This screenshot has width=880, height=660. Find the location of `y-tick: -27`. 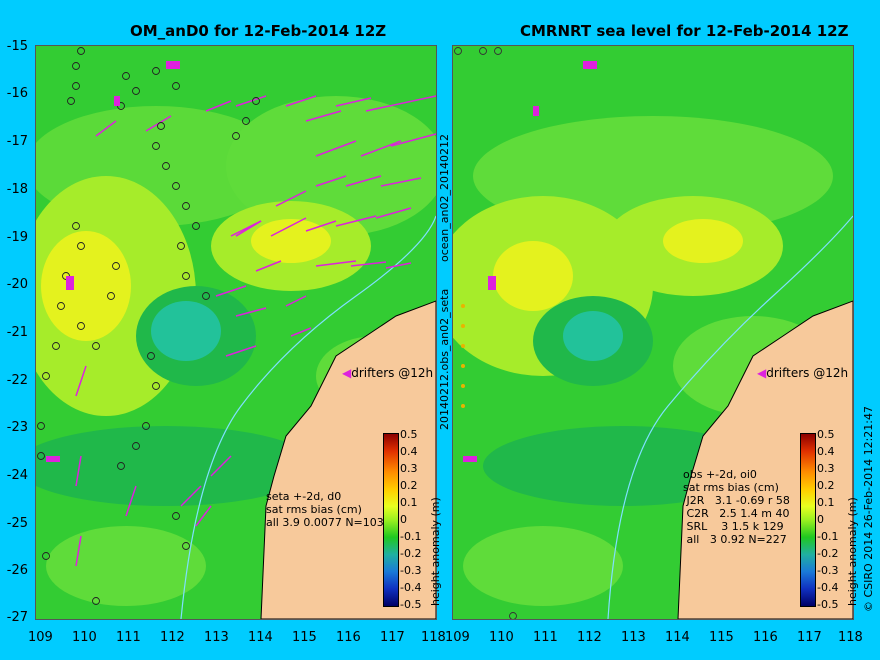

y-tick: -27 is located at coordinates (17, 617).